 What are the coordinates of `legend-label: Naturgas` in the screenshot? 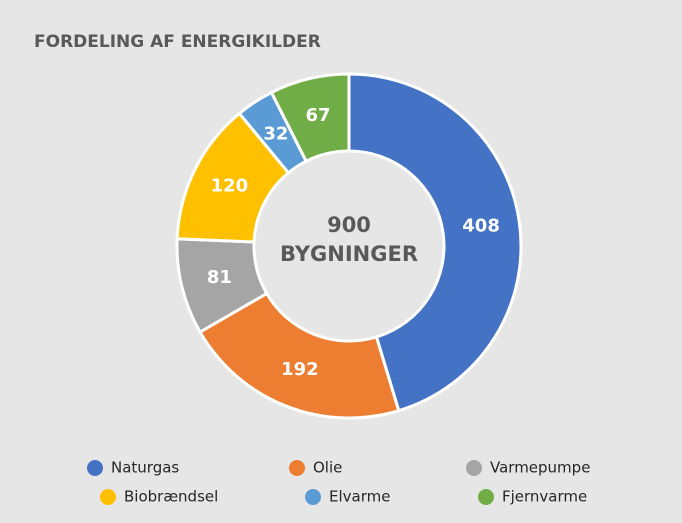 It's located at (145, 468).